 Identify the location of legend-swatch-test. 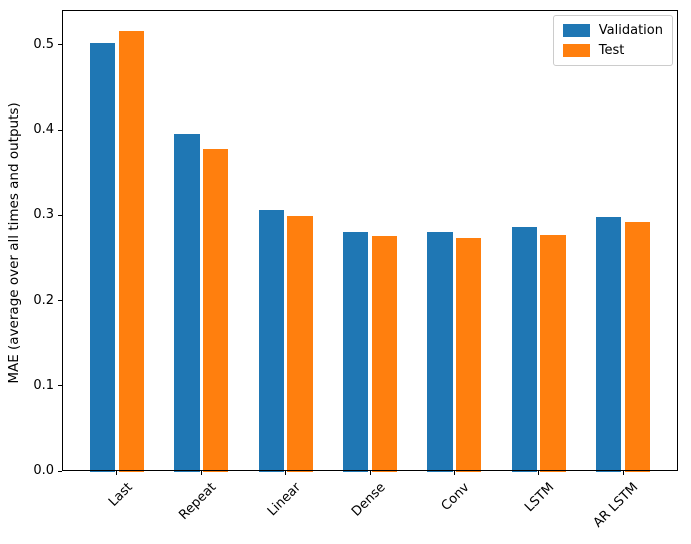
(576, 50).